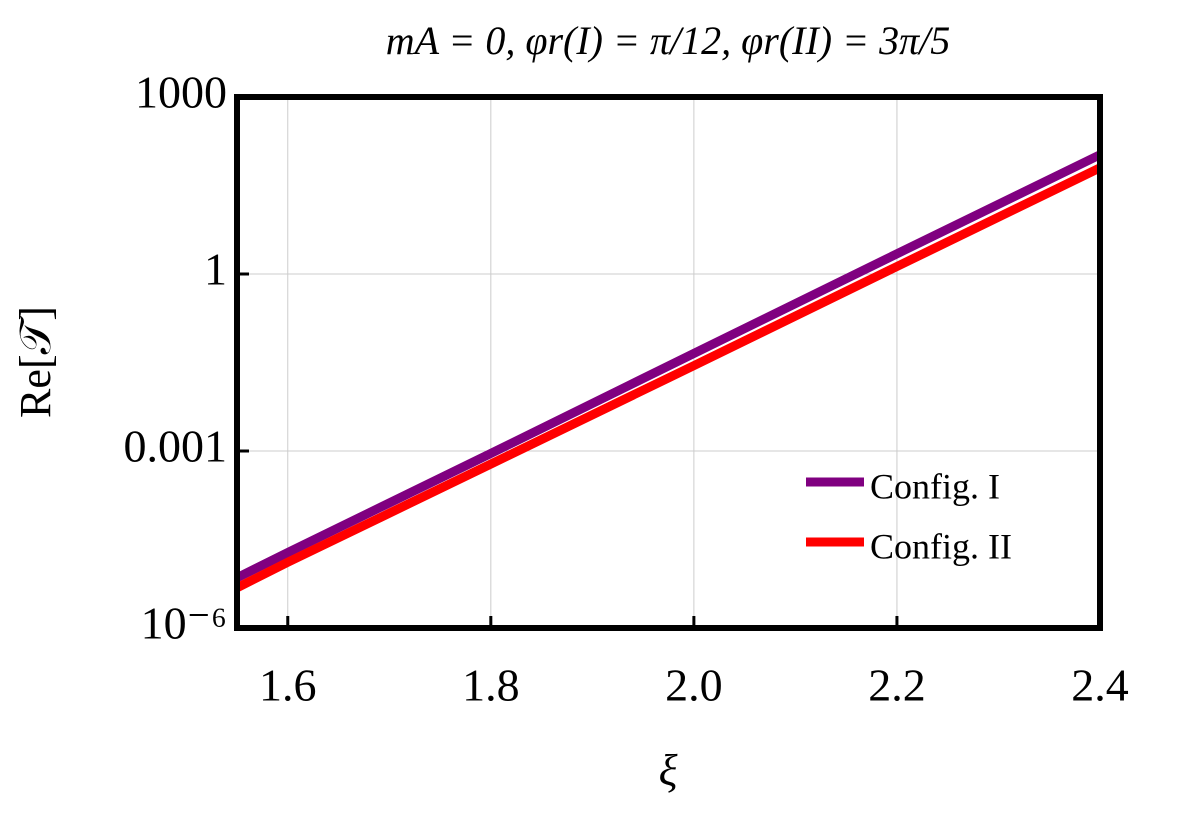 Image resolution: width=1200 pixels, height=814 pixels. Describe the element at coordinates (897, 685) in the screenshot. I see `x-tick-label: 2.2` at that location.